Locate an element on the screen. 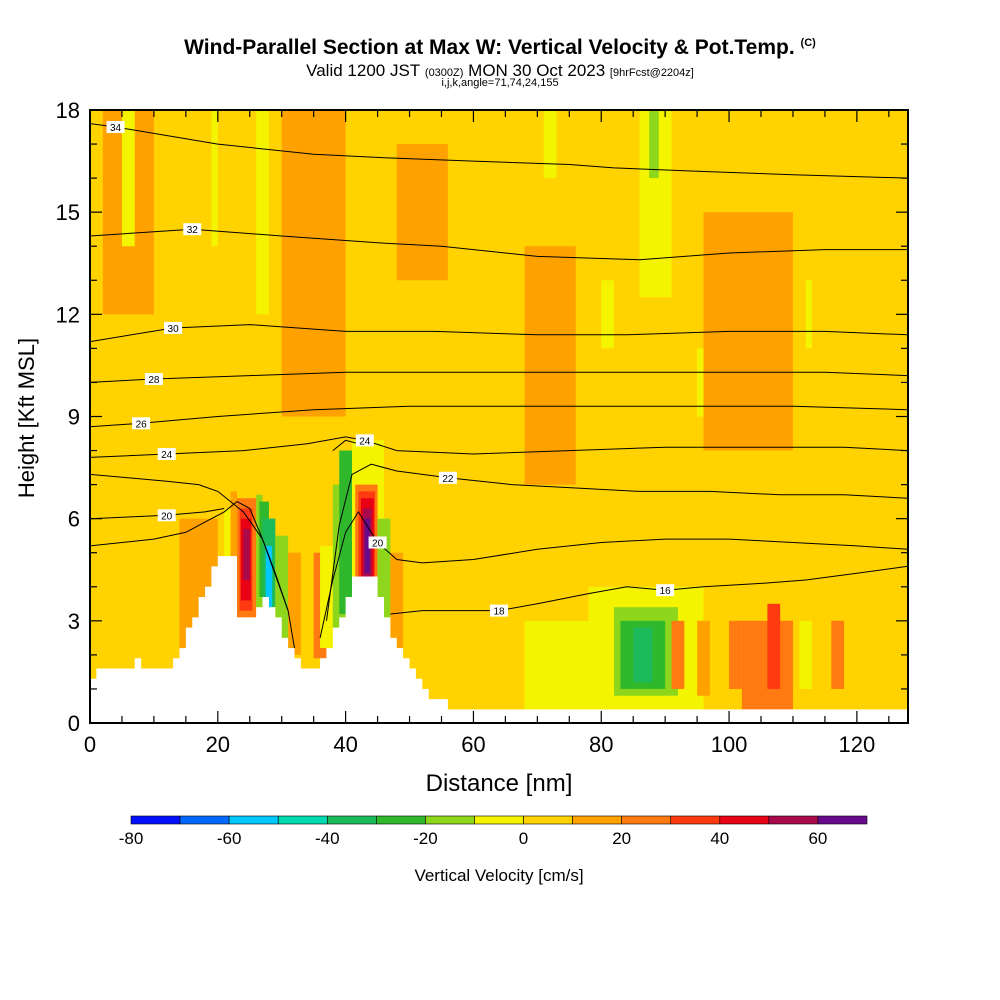 This screenshot has height=1000, width=1000. x-tick-label: 0 is located at coordinates (90, 744).